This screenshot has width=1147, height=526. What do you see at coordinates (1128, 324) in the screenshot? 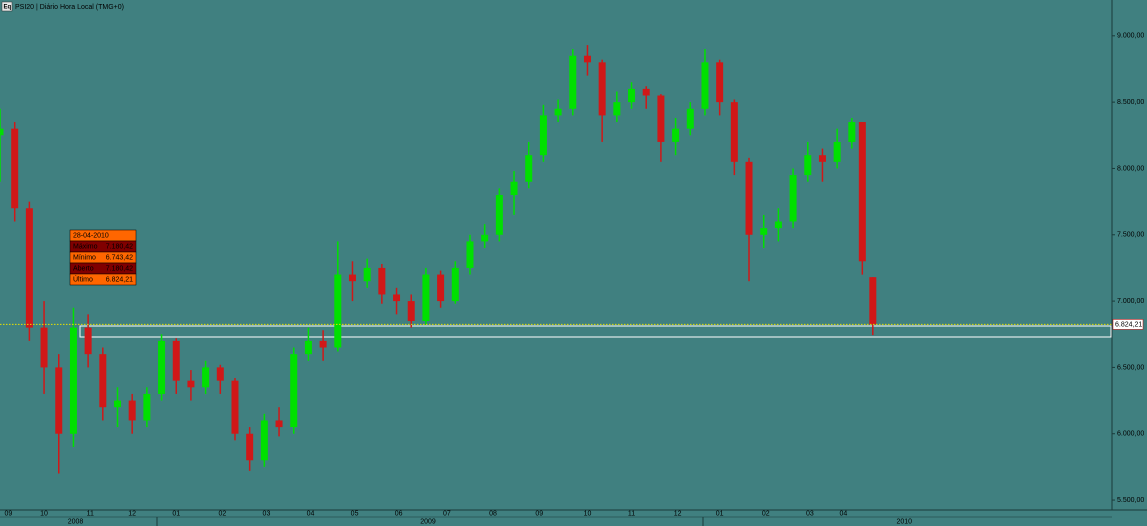
I see `last-price-box` at bounding box center [1128, 324].